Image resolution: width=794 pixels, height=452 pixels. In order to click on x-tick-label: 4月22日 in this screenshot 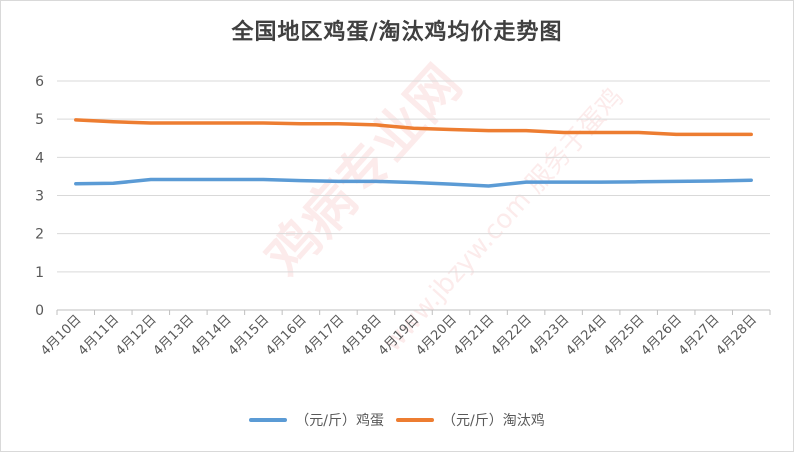, I will do `click(511, 335)`.